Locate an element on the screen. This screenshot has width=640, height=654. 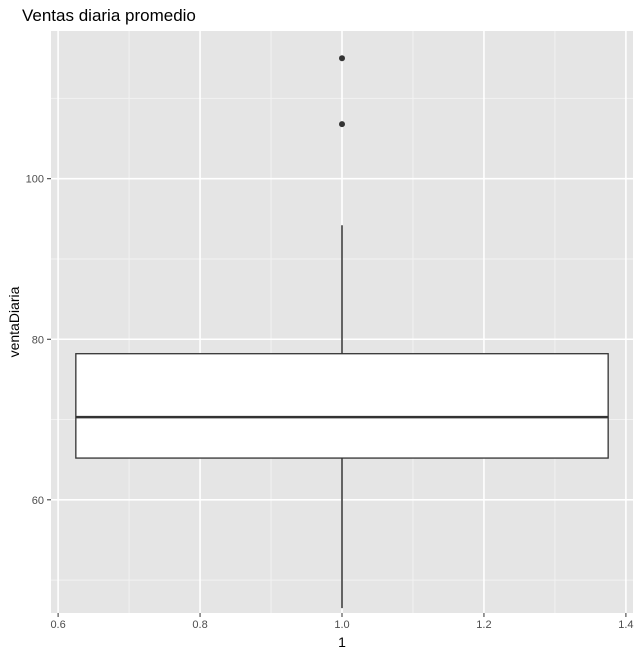
y-tick-label: 80 is located at coordinates (38, 340).